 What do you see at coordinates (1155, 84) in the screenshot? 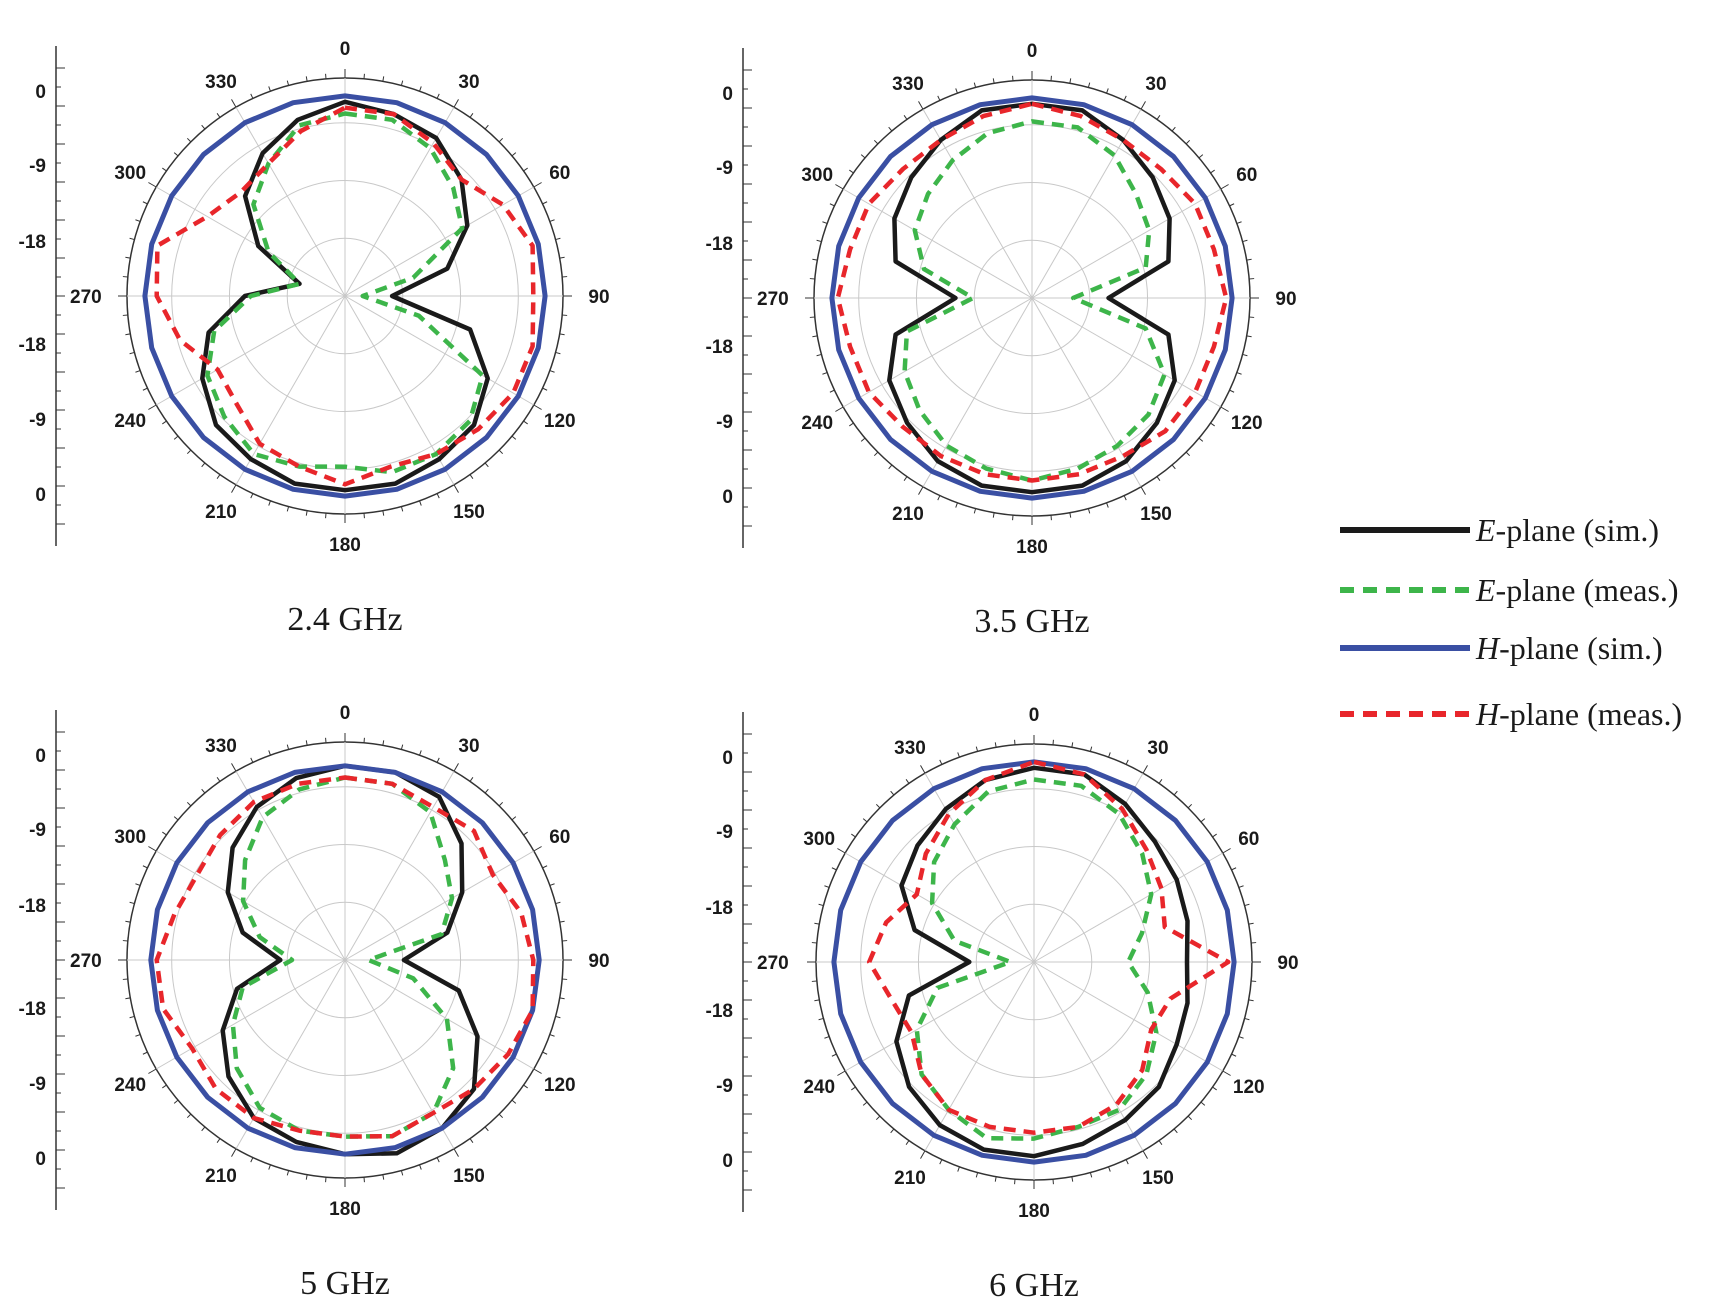
I see `angle-label: 30` at bounding box center [1155, 84].